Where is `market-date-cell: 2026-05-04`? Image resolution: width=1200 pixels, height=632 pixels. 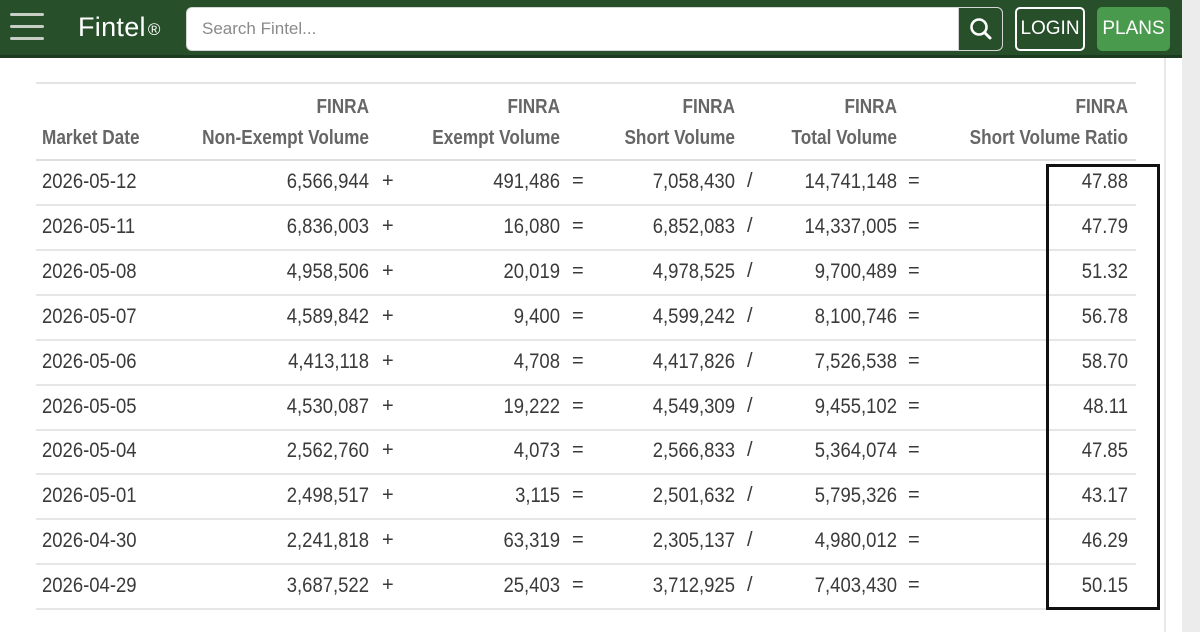
market-date-cell: 2026-05-04 is located at coordinates (89, 451).